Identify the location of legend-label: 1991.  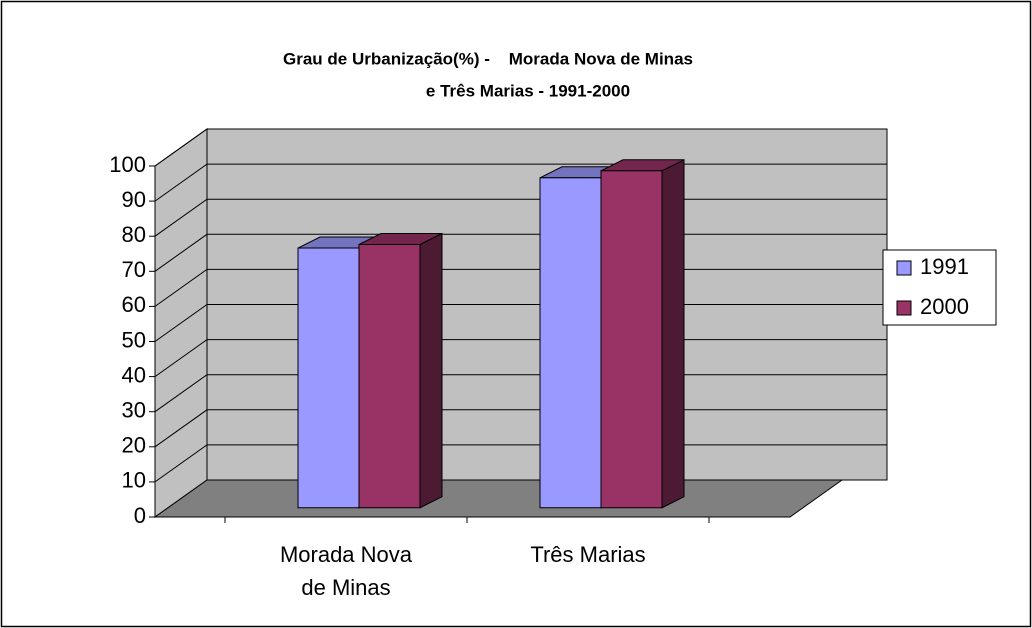
(944, 266).